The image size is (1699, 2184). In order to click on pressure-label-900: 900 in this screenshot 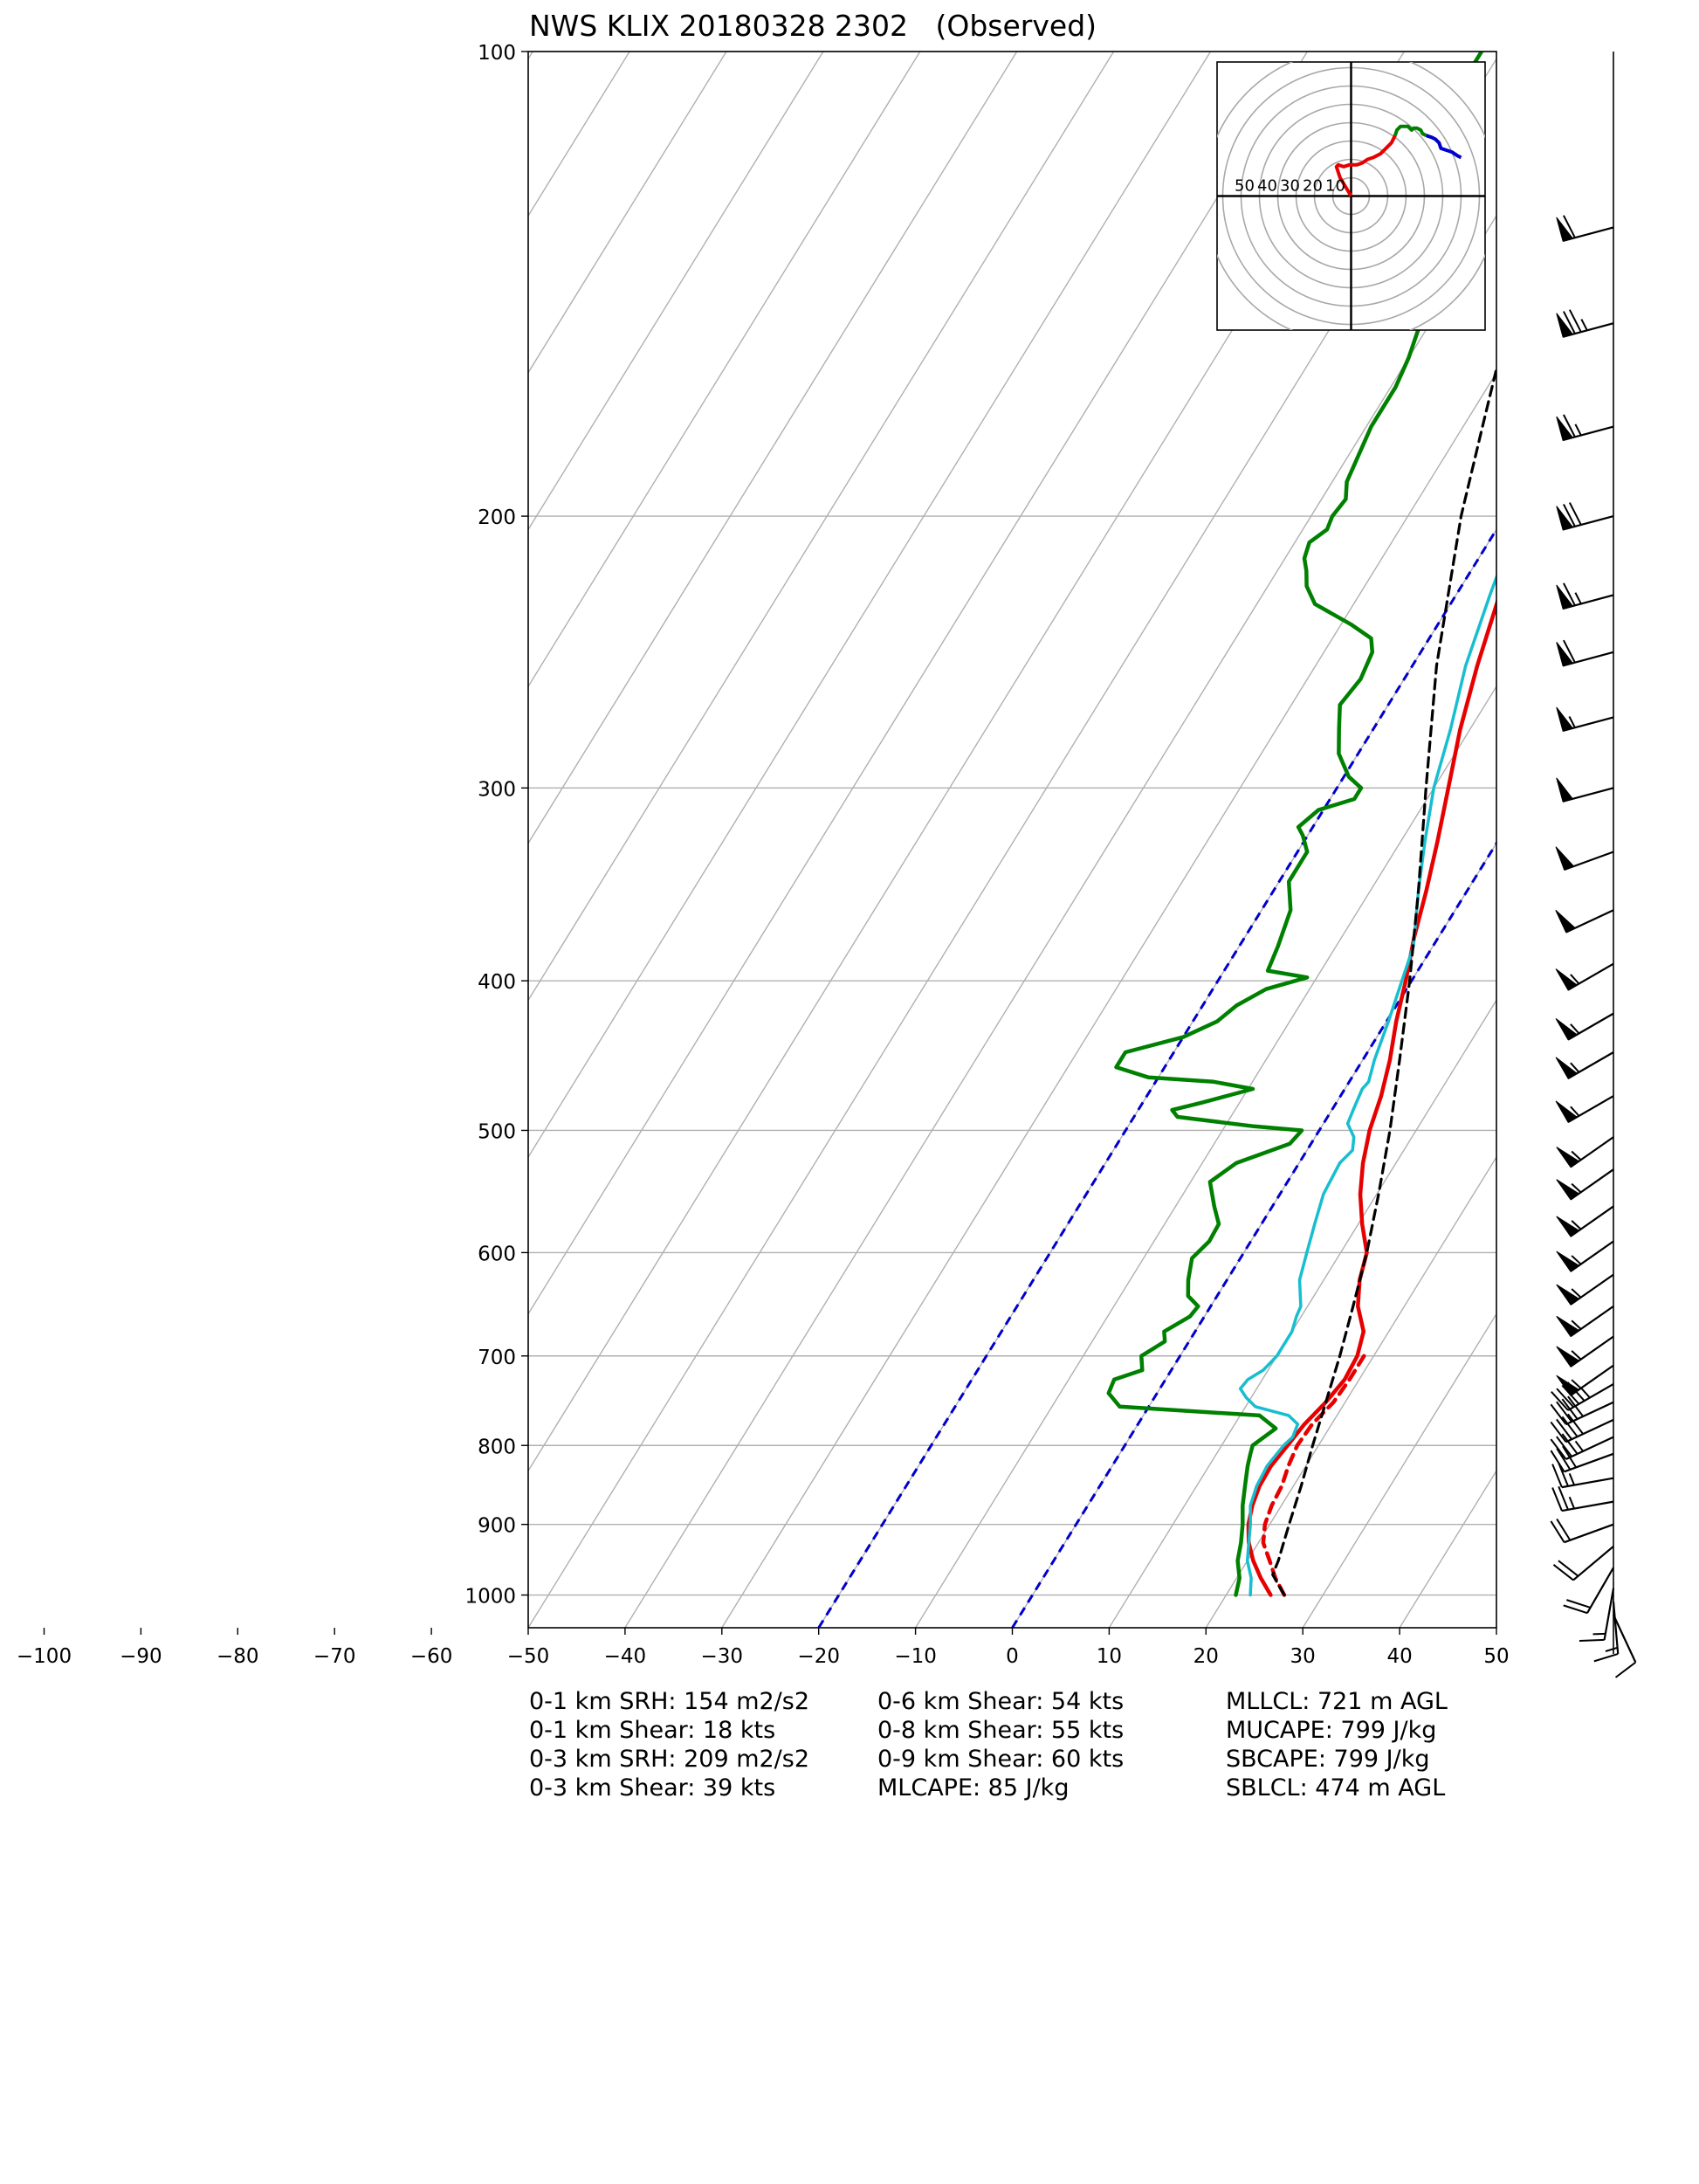, I will do `click(497, 1526)`.